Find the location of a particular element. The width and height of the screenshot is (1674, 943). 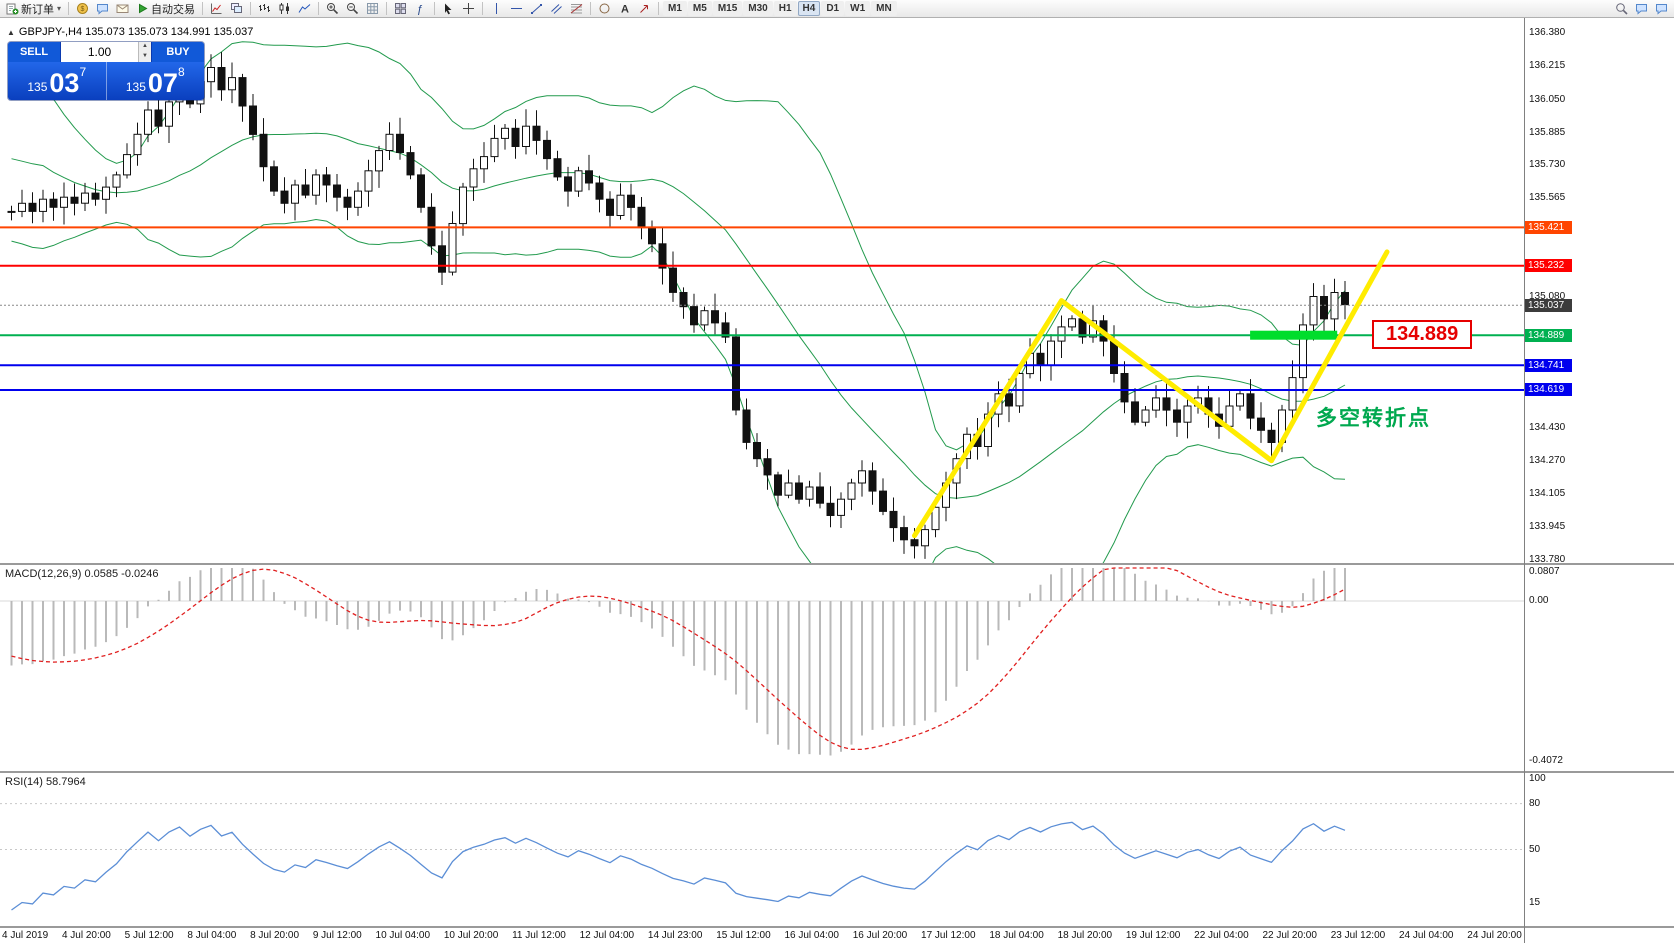

market-watch-icon-button: $ is located at coordinates (82, 9).